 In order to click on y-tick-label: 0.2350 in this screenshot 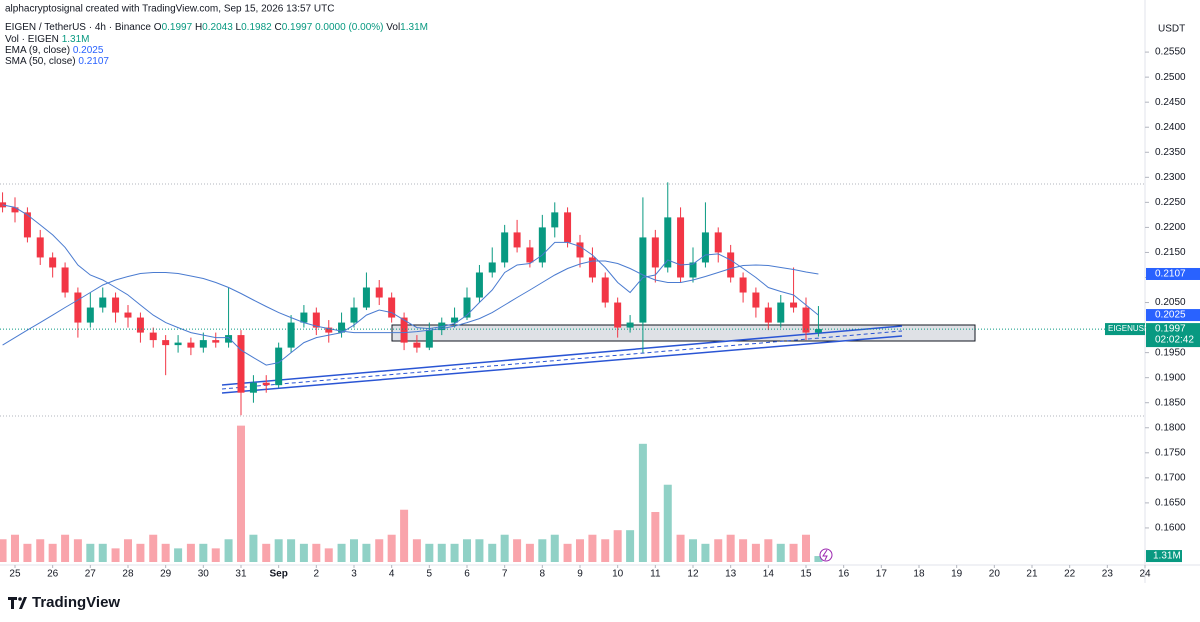, I will do `click(1170, 152)`.